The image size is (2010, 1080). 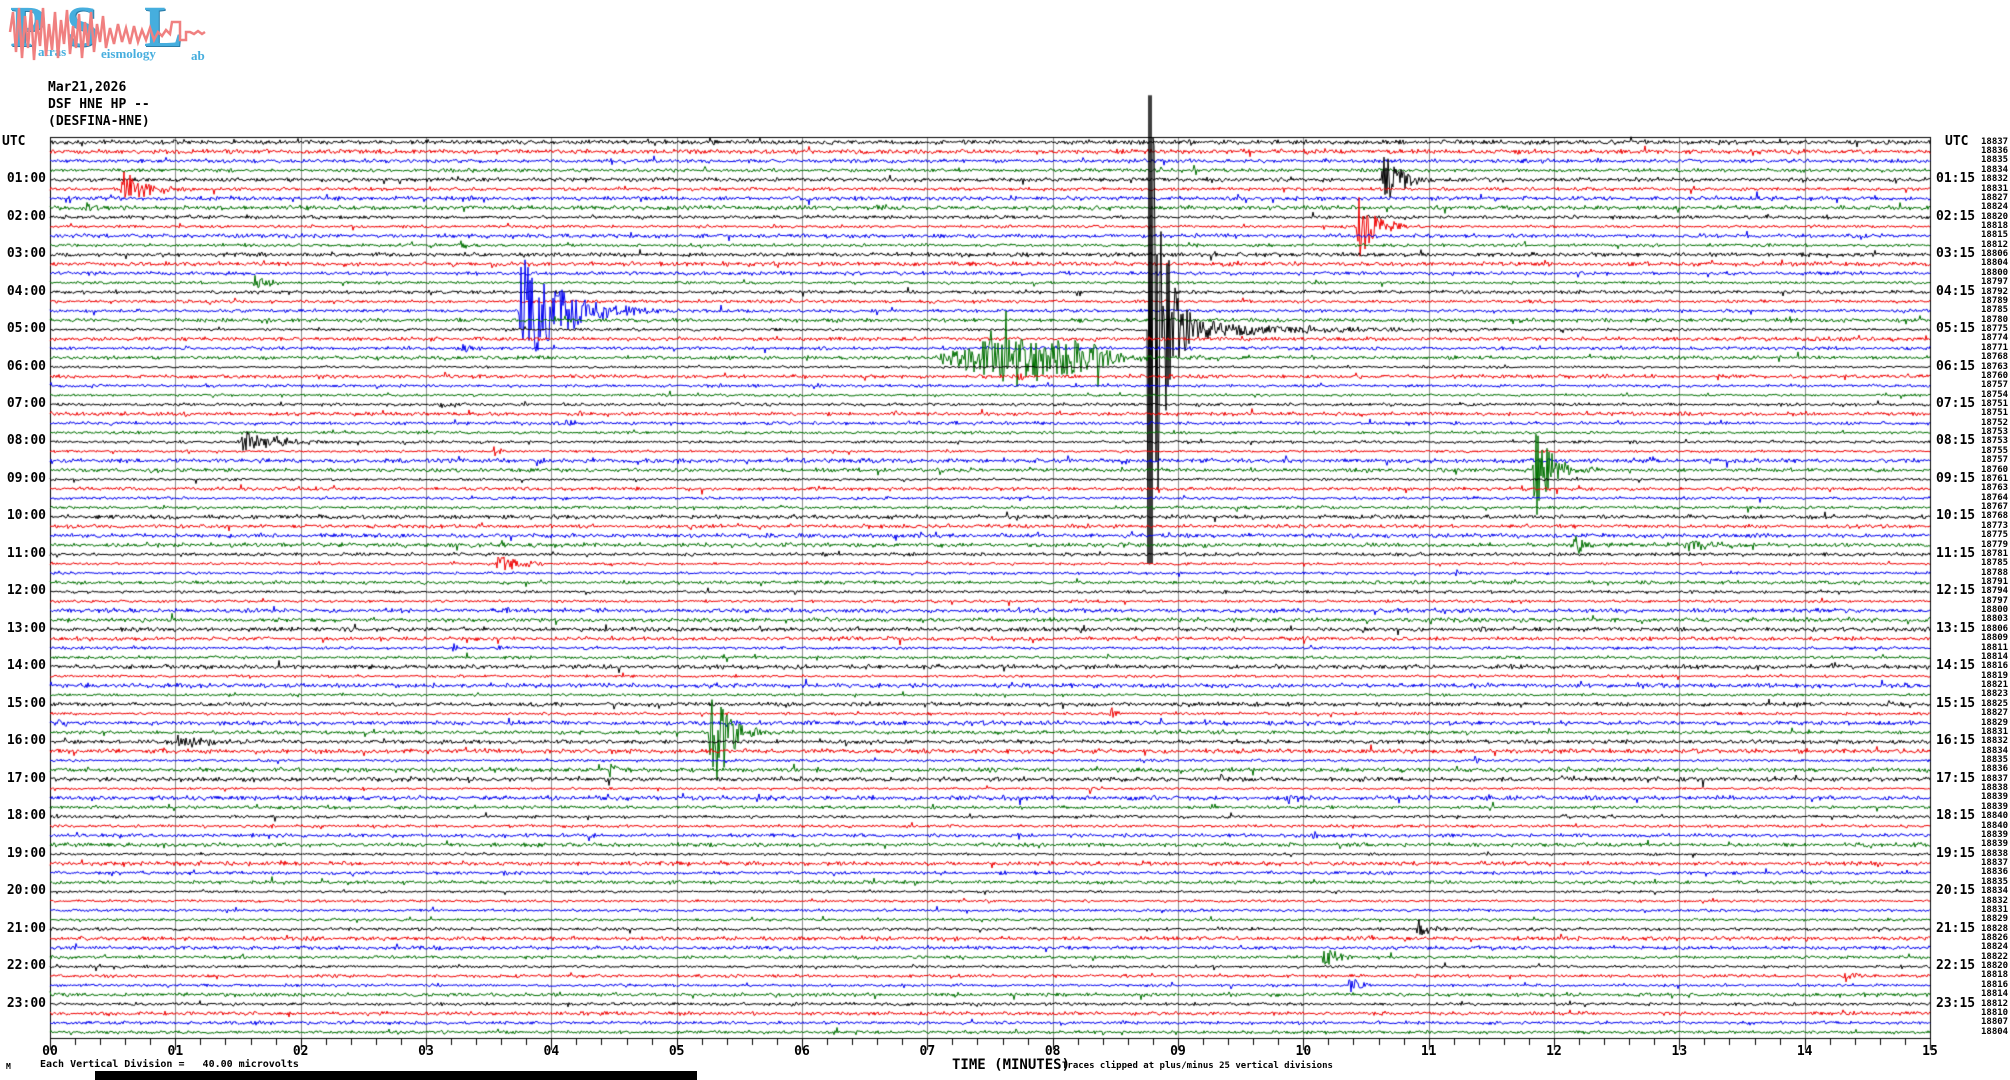 What do you see at coordinates (1995, 600) in the screenshot?
I see `trace-value: 18797` at bounding box center [1995, 600].